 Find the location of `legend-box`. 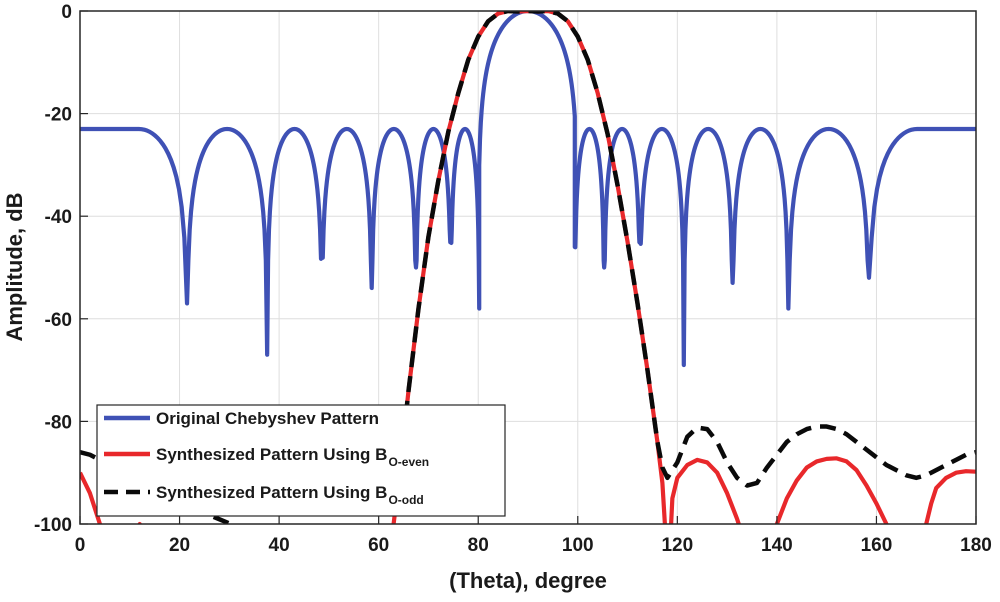

legend-box is located at coordinates (301, 460).